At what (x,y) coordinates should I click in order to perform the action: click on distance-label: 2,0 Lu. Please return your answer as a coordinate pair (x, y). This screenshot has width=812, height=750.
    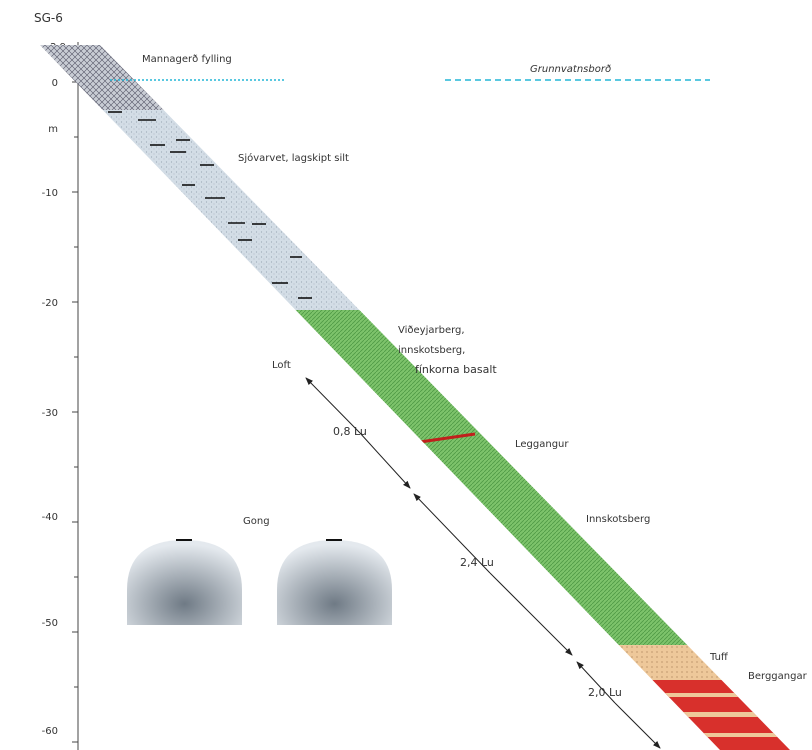
    Looking at the image, I should click on (605, 692).